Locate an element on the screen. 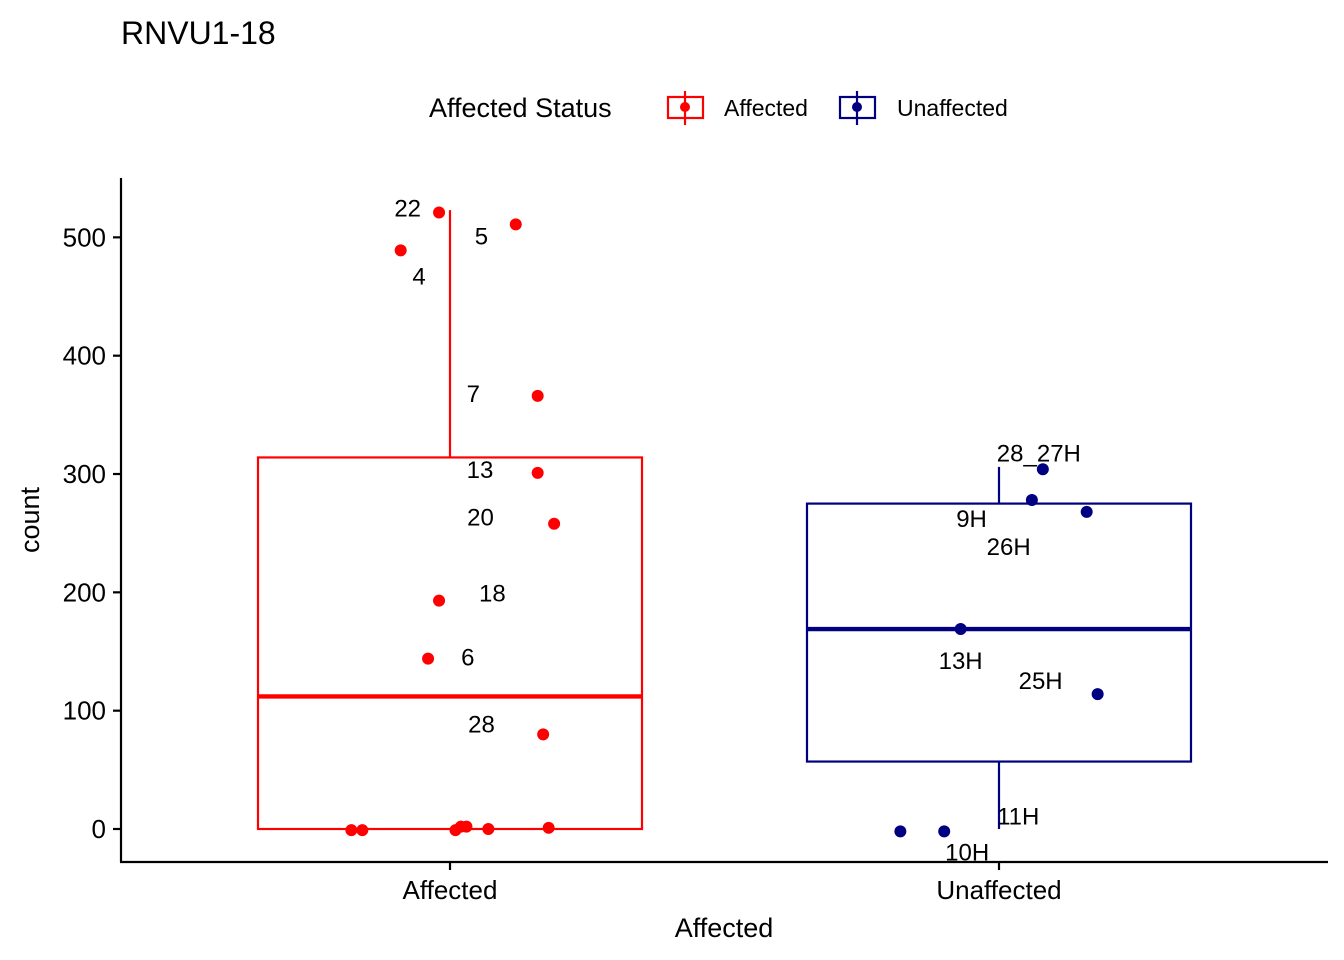  legend-label-unaffected: Unaffected is located at coordinates (952, 108).